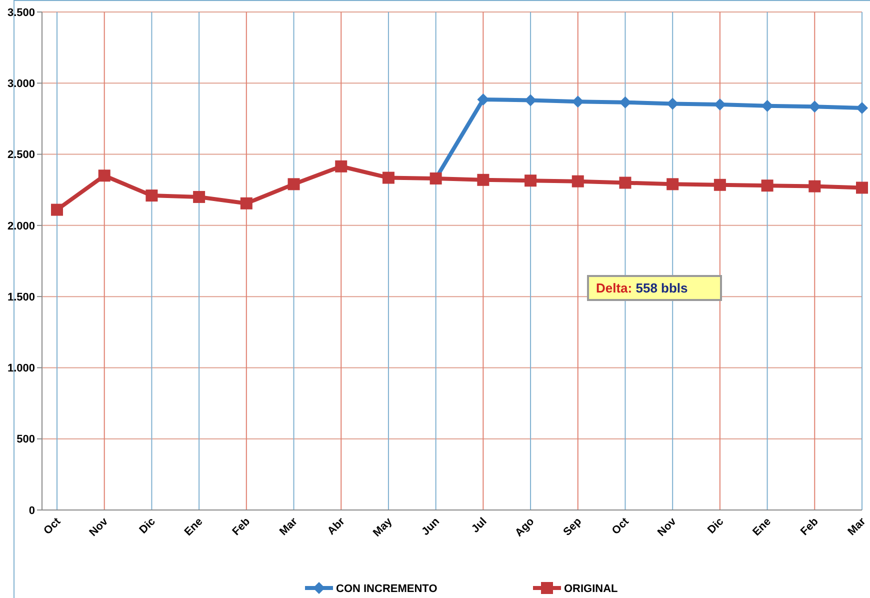 Image resolution: width=870 pixels, height=598 pixels. What do you see at coordinates (21, 12) in the screenshot?
I see `y-tick-label: 3.500` at bounding box center [21, 12].